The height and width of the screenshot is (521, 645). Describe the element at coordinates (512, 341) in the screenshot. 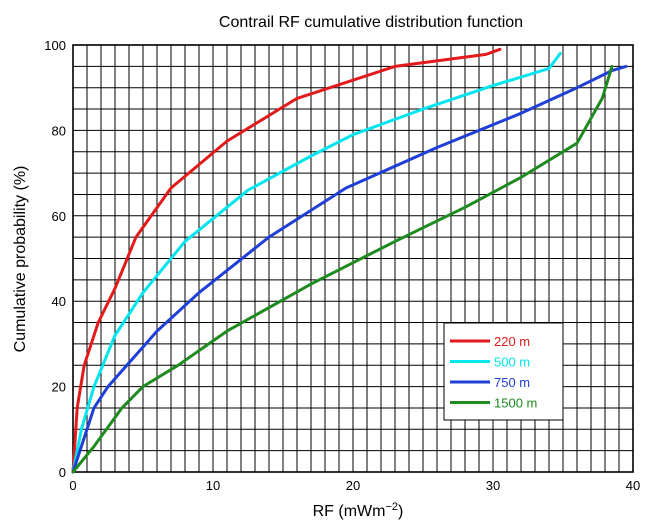

I see `legend-label: 220 m` at that location.